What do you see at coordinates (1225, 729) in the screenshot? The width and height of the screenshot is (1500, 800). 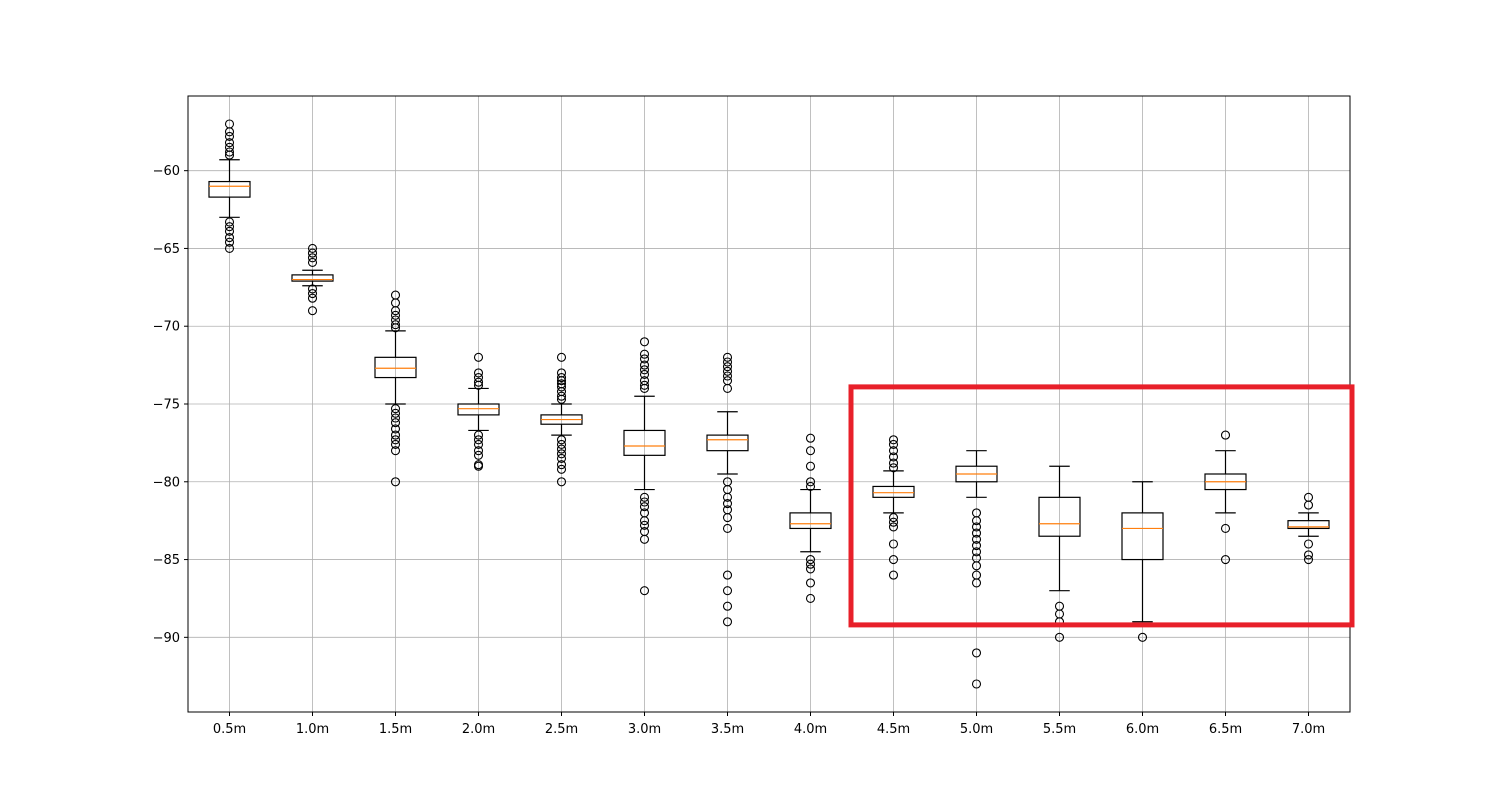 I see `x-tick-label: 6.5m` at bounding box center [1225, 729].